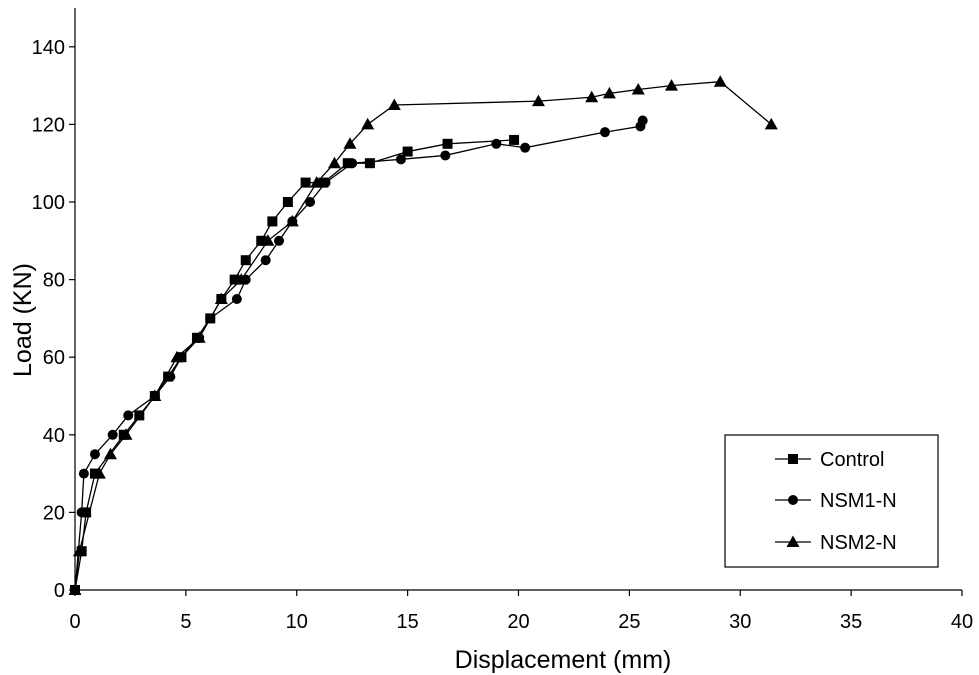 The width and height of the screenshot is (979, 675). I want to click on x-tick-label: 40, so click(962, 622).